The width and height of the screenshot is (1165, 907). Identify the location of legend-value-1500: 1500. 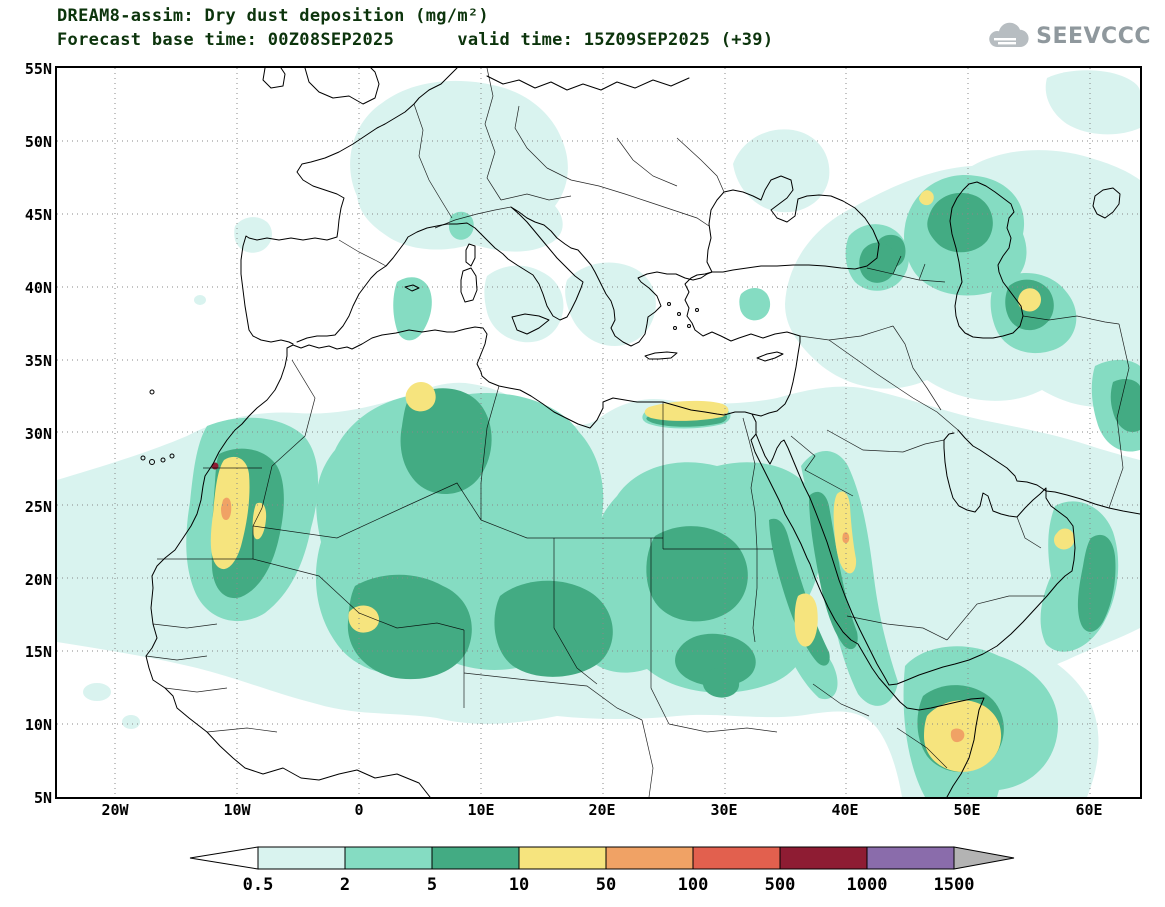
(954, 885).